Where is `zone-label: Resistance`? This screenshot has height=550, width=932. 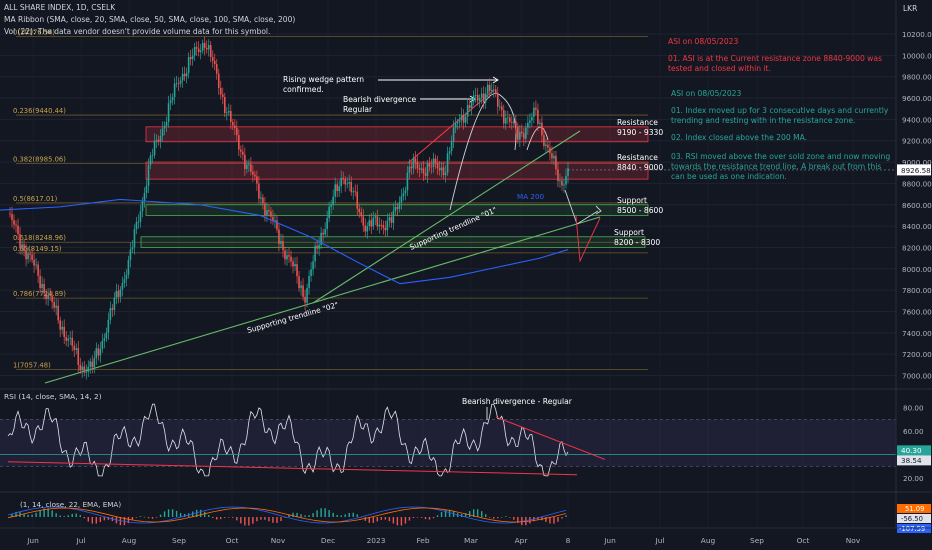
zone-label: Resistance is located at coordinates (637, 157).